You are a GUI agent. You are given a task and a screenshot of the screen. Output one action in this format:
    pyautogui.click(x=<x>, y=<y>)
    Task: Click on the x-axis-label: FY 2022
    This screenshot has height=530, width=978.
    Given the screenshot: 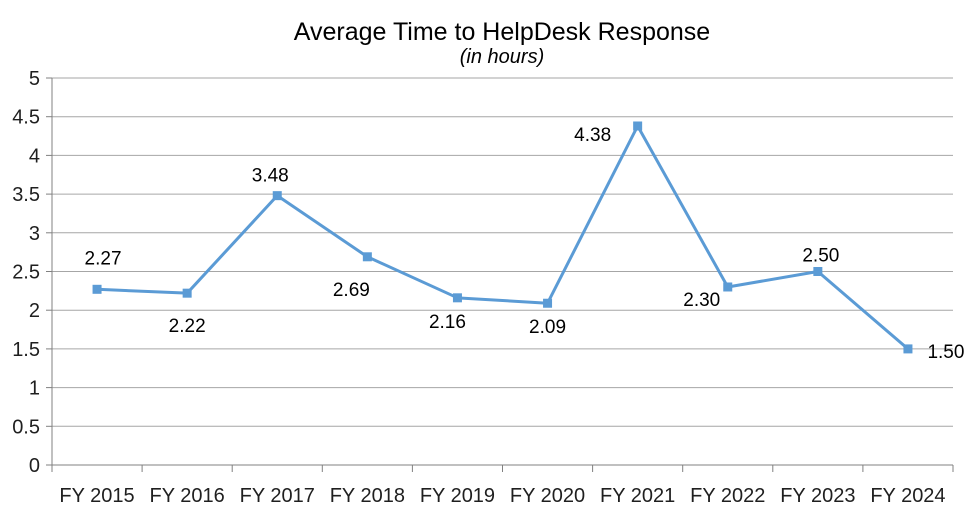 What is the action you would take?
    pyautogui.click(x=727, y=496)
    